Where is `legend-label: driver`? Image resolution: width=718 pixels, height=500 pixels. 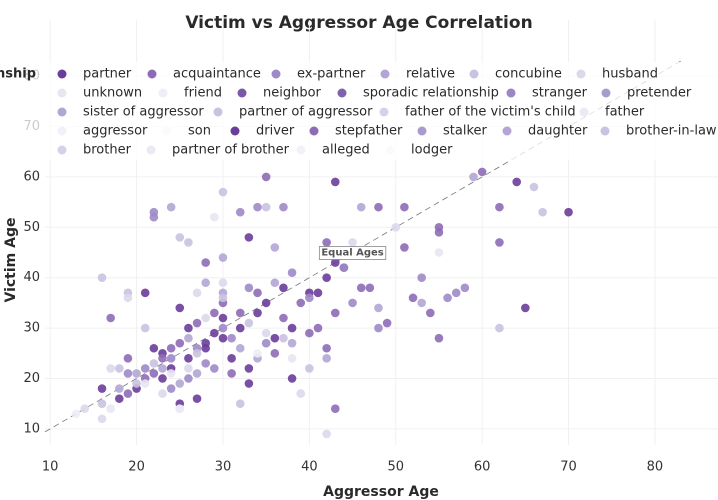 legend-label: driver is located at coordinates (275, 131).